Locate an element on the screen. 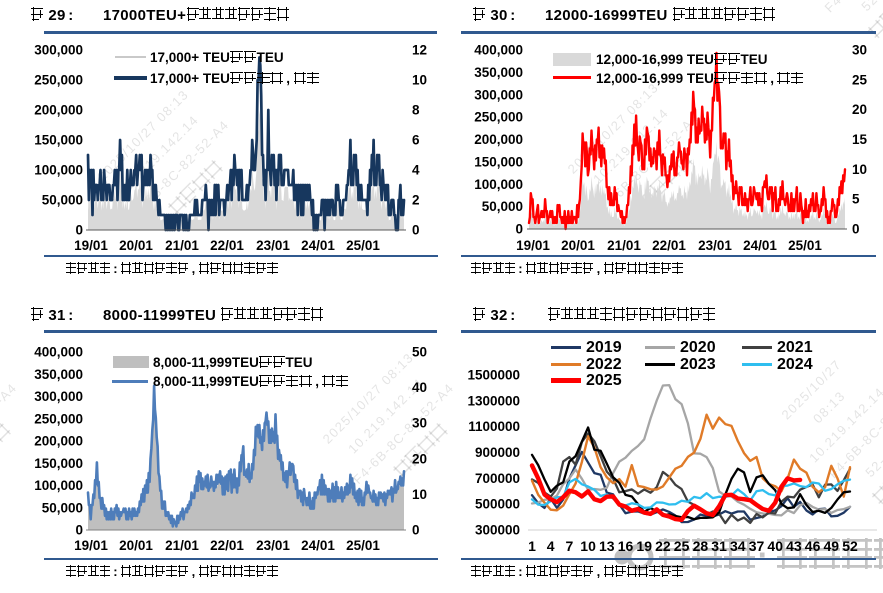 This screenshot has width=883, height=593. svg-text: 43 is located at coordinates (794, 546).